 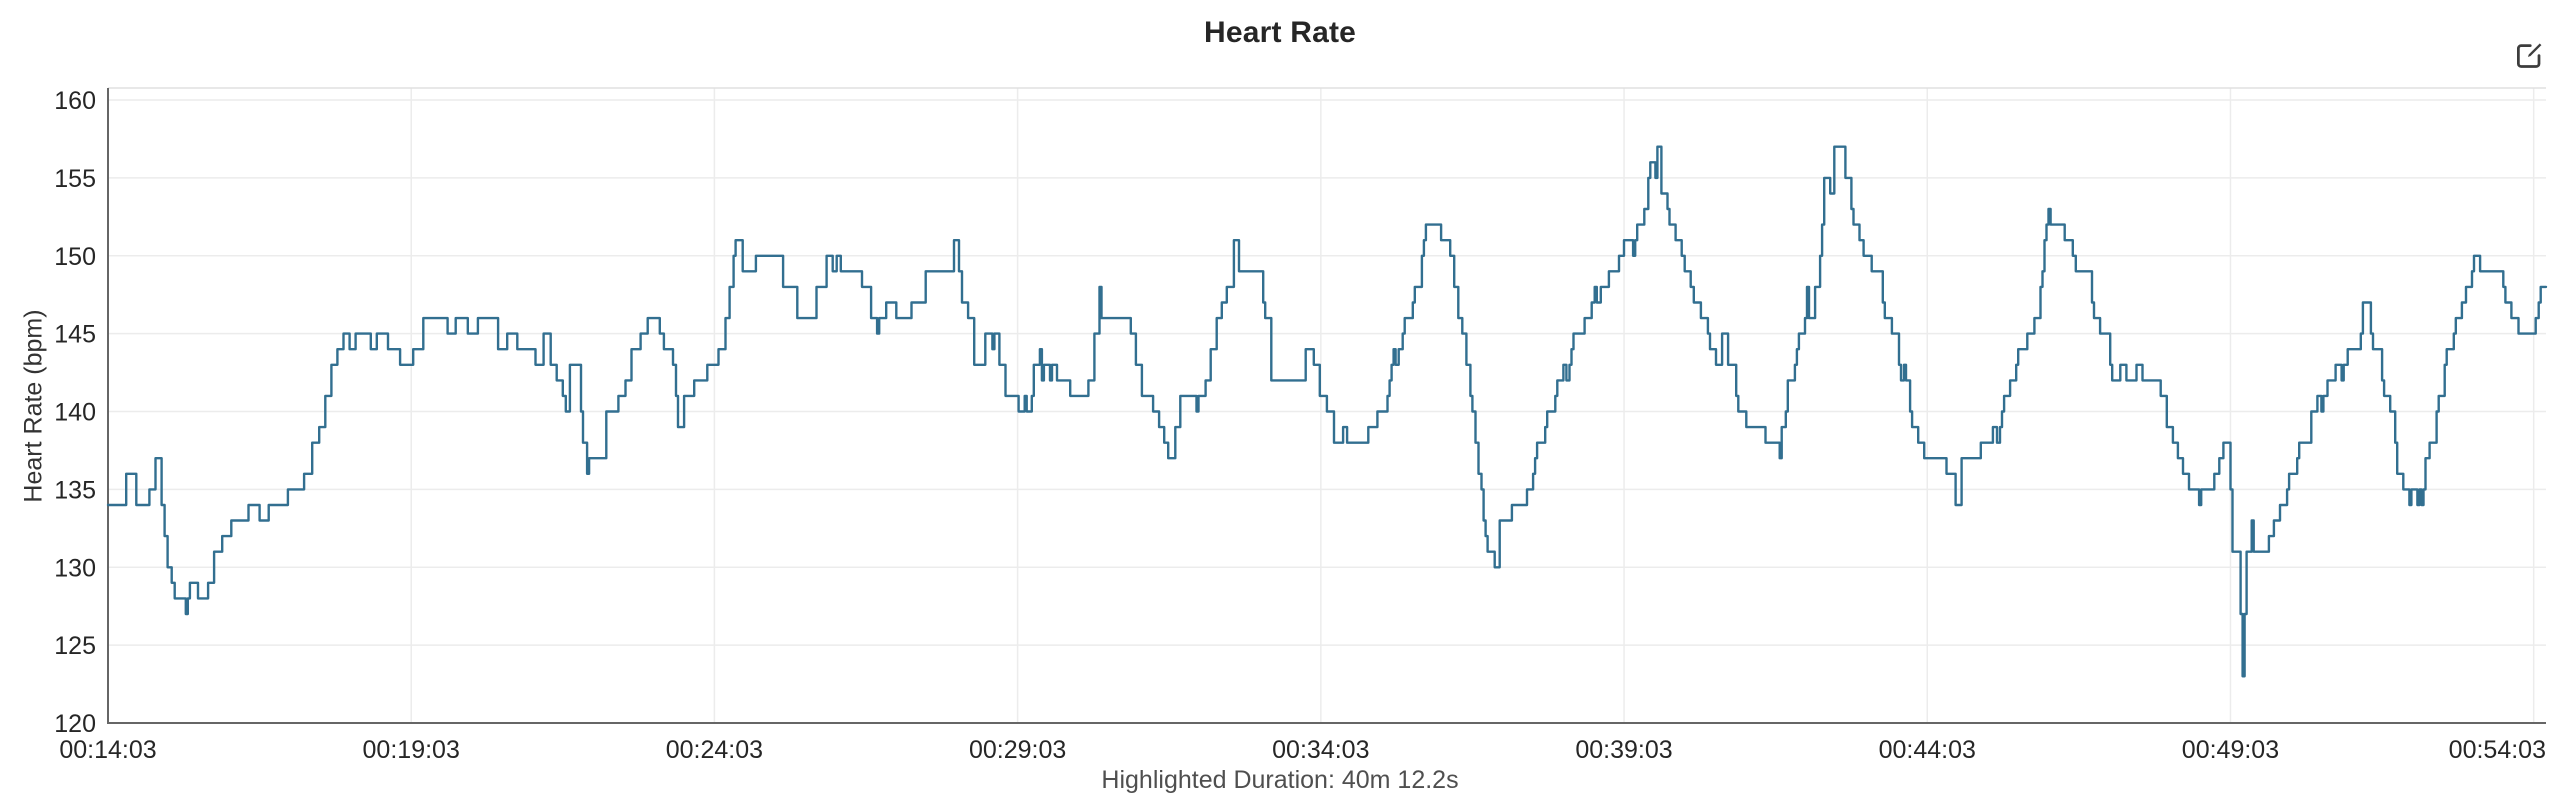 I want to click on chart-title: Heart Rate, so click(x=1280, y=32).